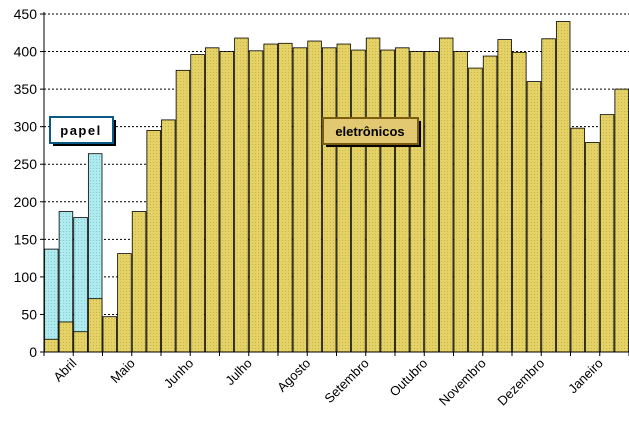 This screenshot has height=424, width=629. I want to click on x-tick-label-julho: Julho, so click(238, 372).